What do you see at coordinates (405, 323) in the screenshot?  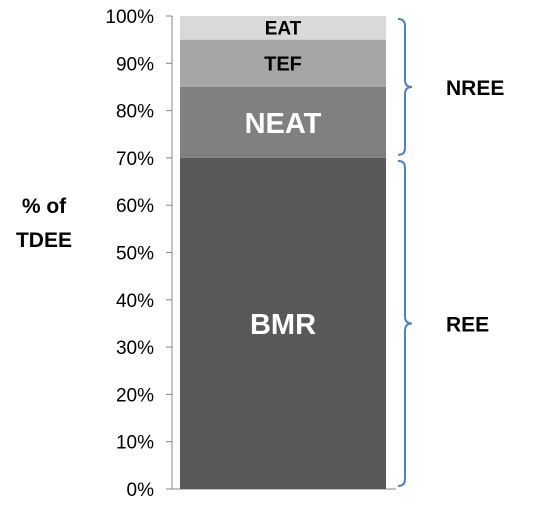 I see `brace-ree` at bounding box center [405, 323].